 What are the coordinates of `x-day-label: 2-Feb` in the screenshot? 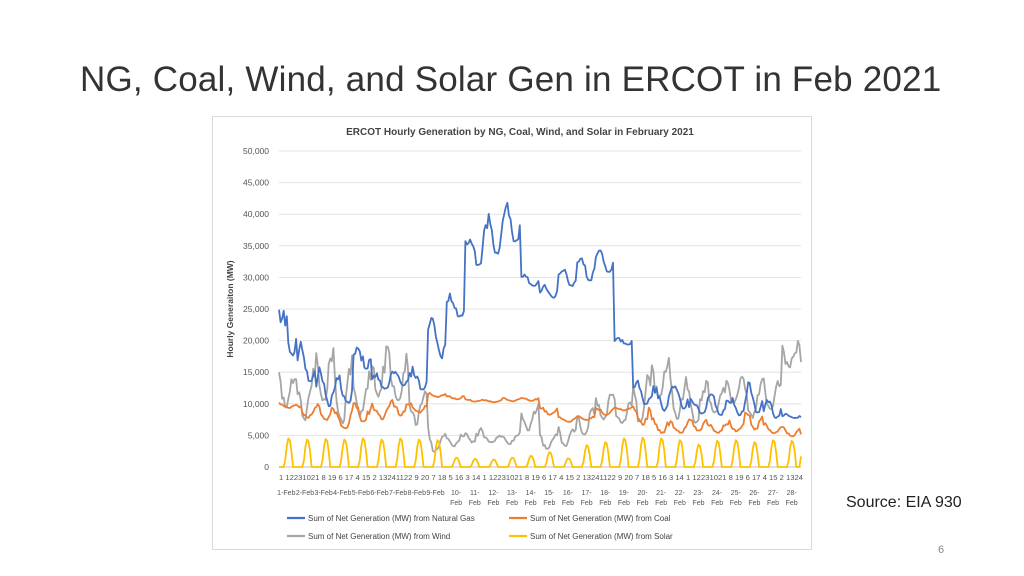 It's located at (305, 493).